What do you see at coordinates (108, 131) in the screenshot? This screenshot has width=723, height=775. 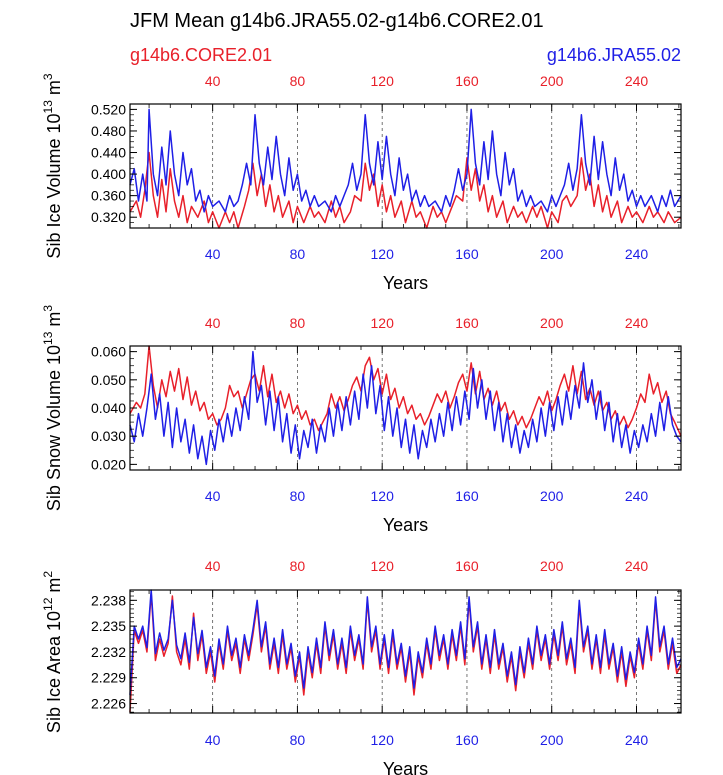 I see `y-tick-label: 0.480` at bounding box center [108, 131].